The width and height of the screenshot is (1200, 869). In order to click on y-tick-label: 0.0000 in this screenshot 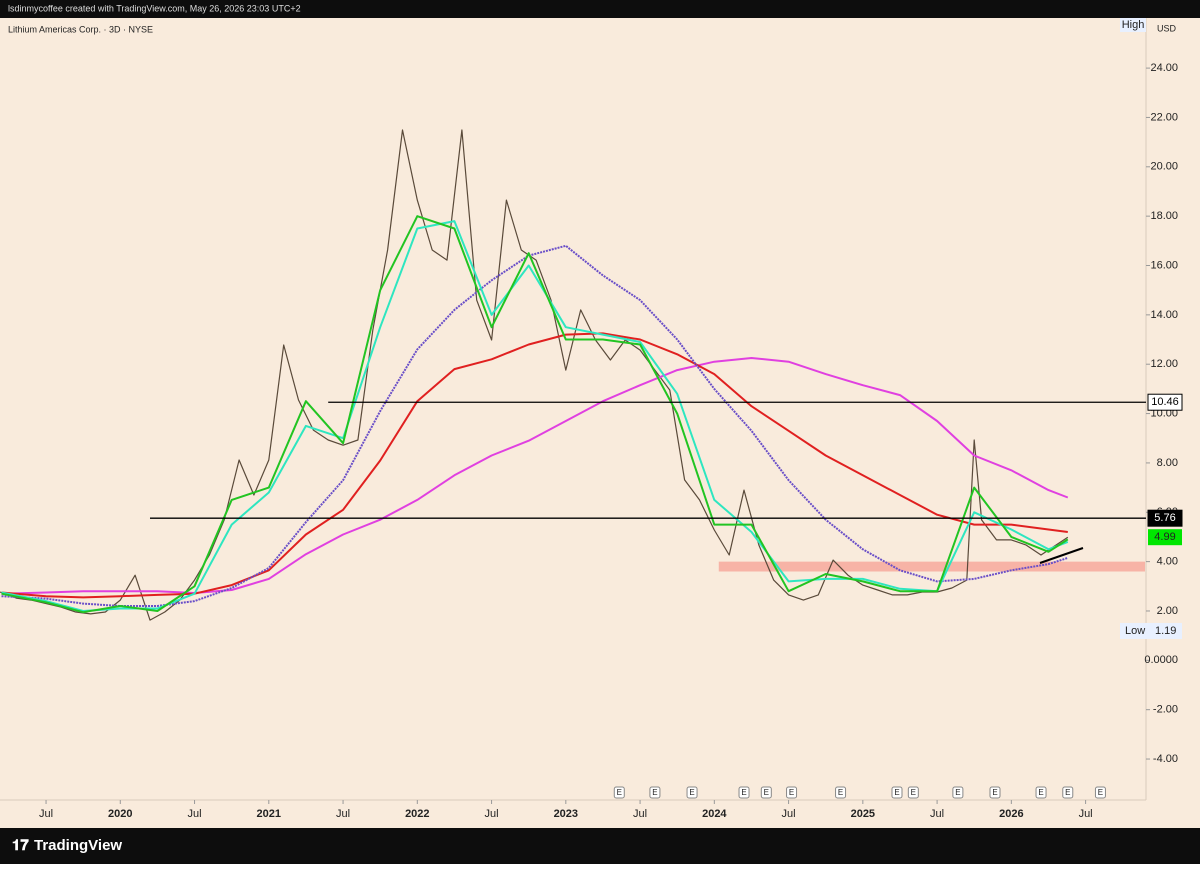, I will do `click(1161, 660)`.